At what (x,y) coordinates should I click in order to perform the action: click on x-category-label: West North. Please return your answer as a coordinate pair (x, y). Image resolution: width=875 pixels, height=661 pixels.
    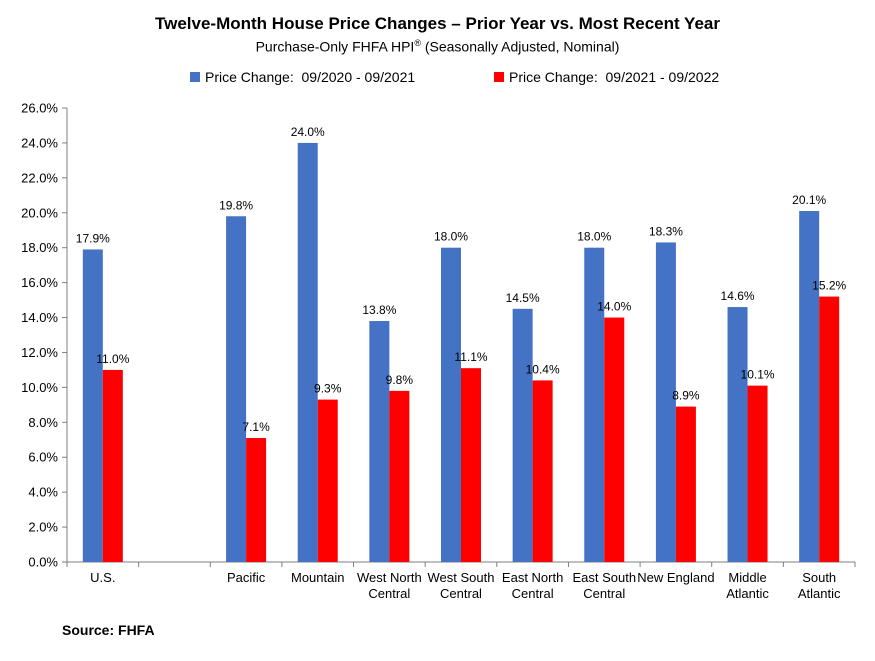
    Looking at the image, I should click on (389, 577).